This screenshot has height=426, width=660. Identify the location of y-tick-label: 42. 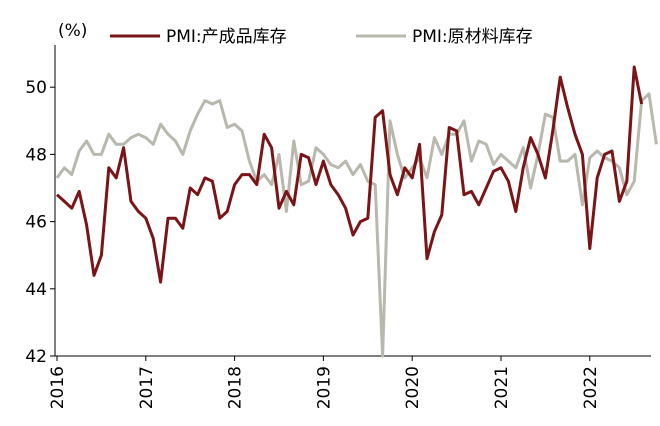
(36, 357).